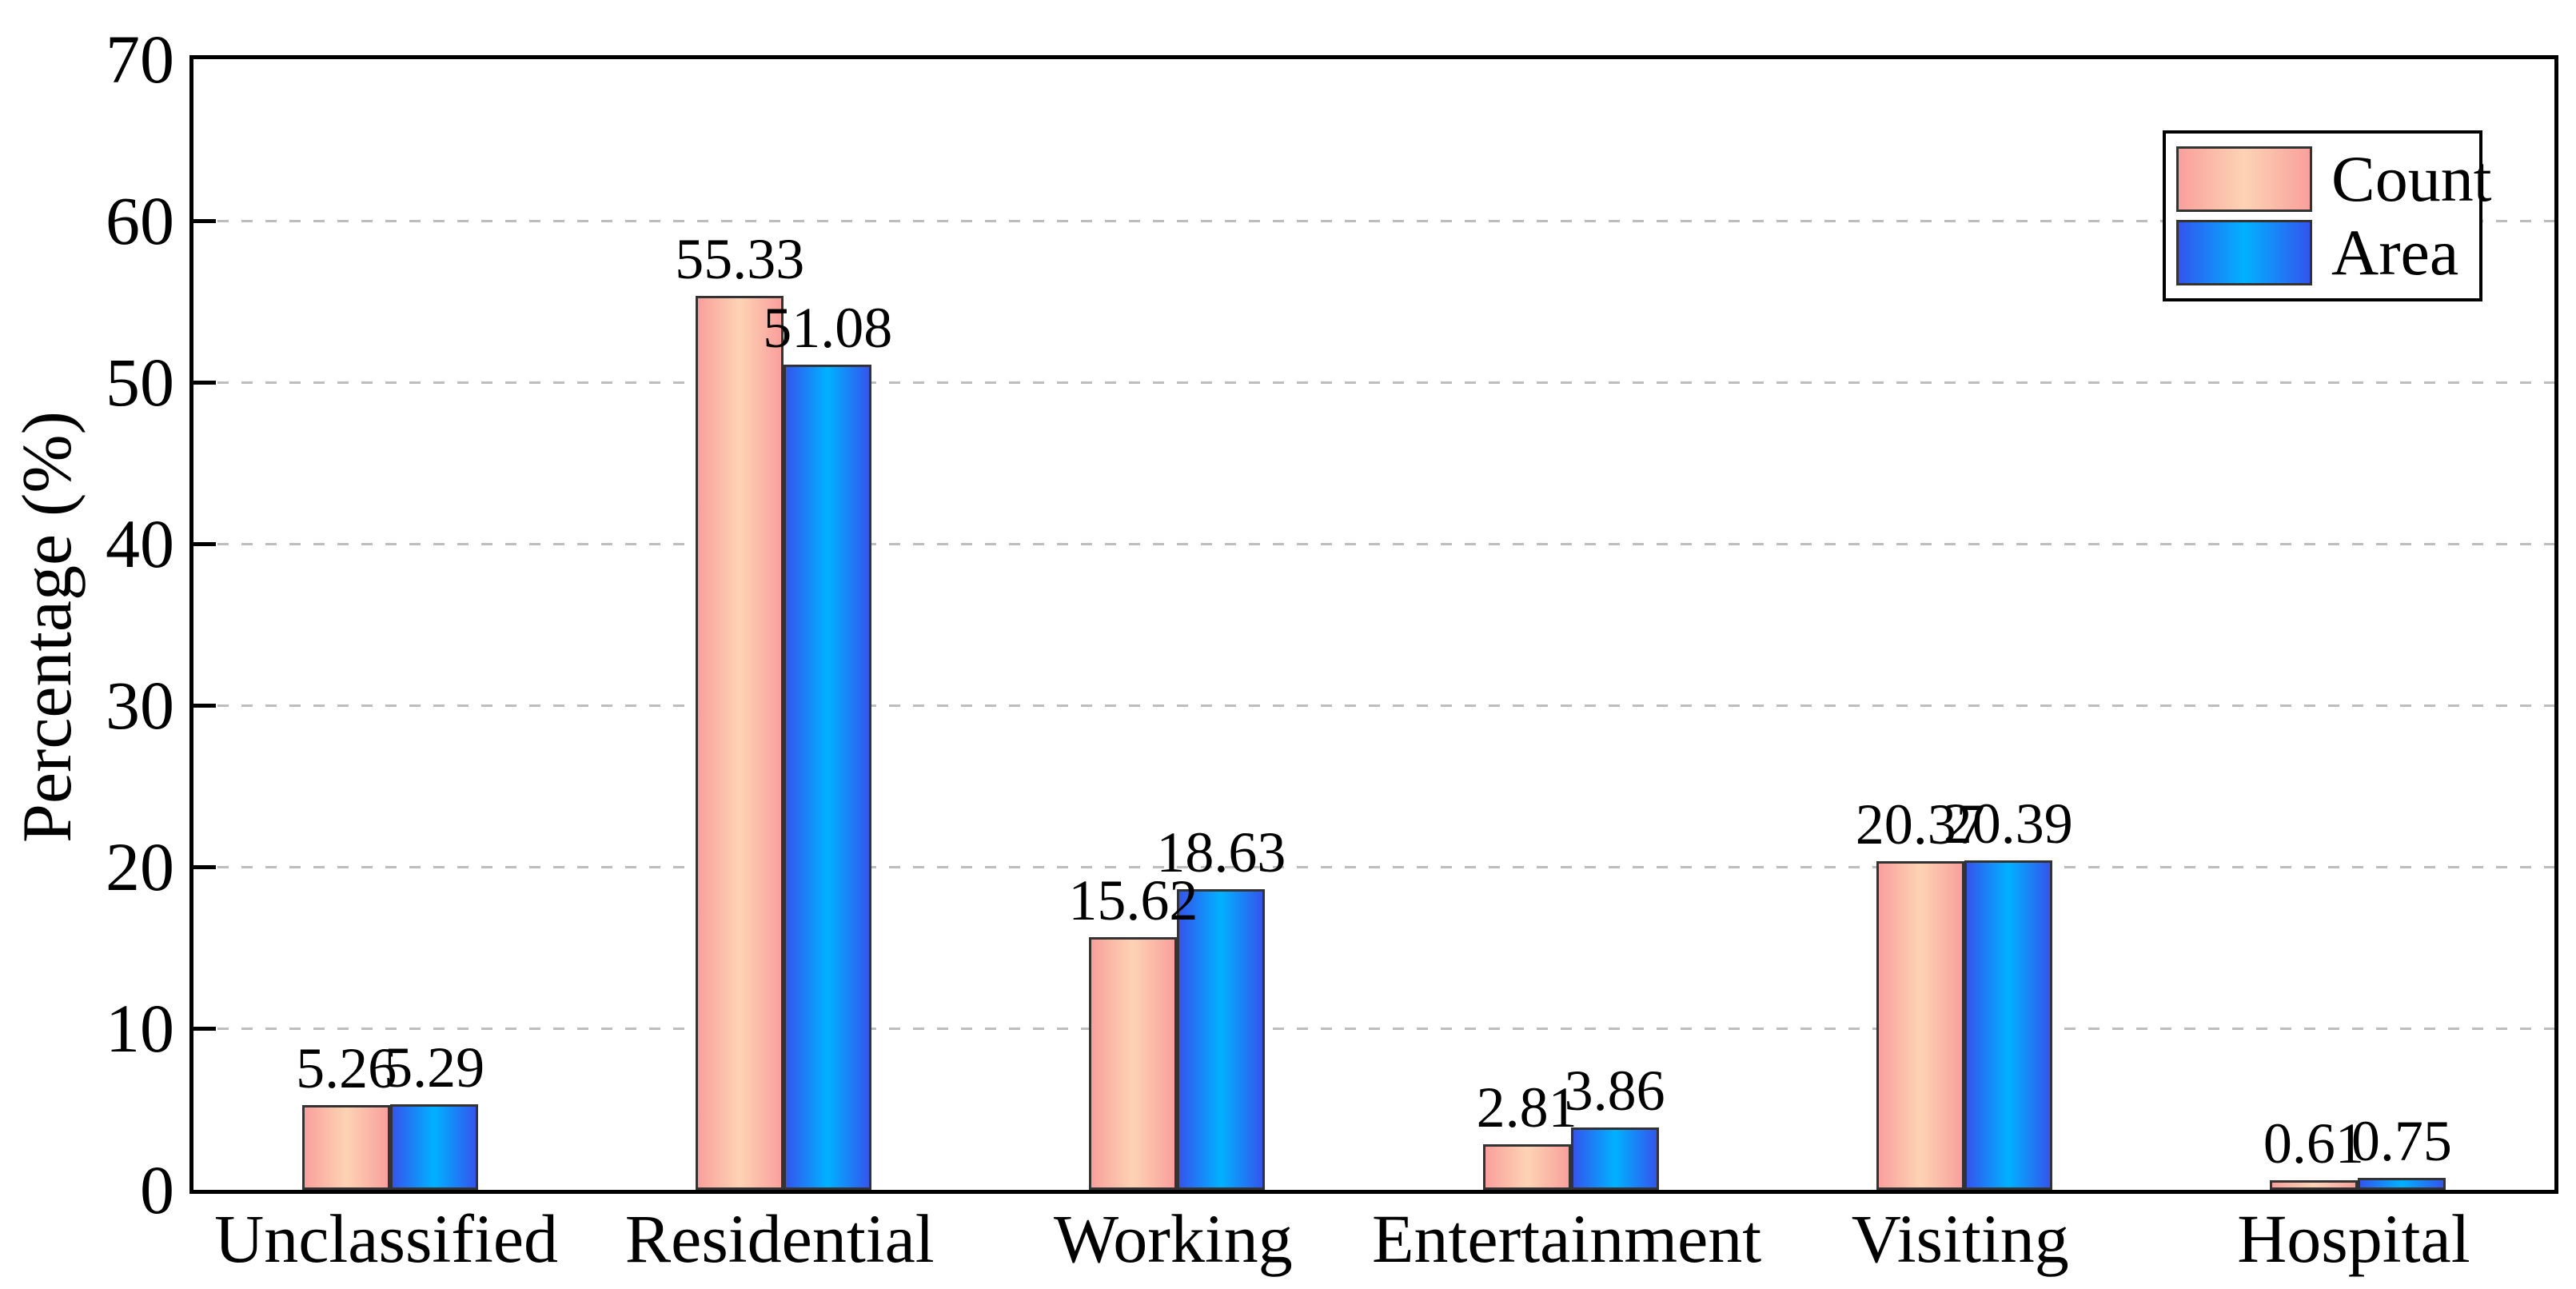 The image size is (2576, 1289). Describe the element at coordinates (2244, 252) in the screenshot. I see `legend-swatch-area` at that location.